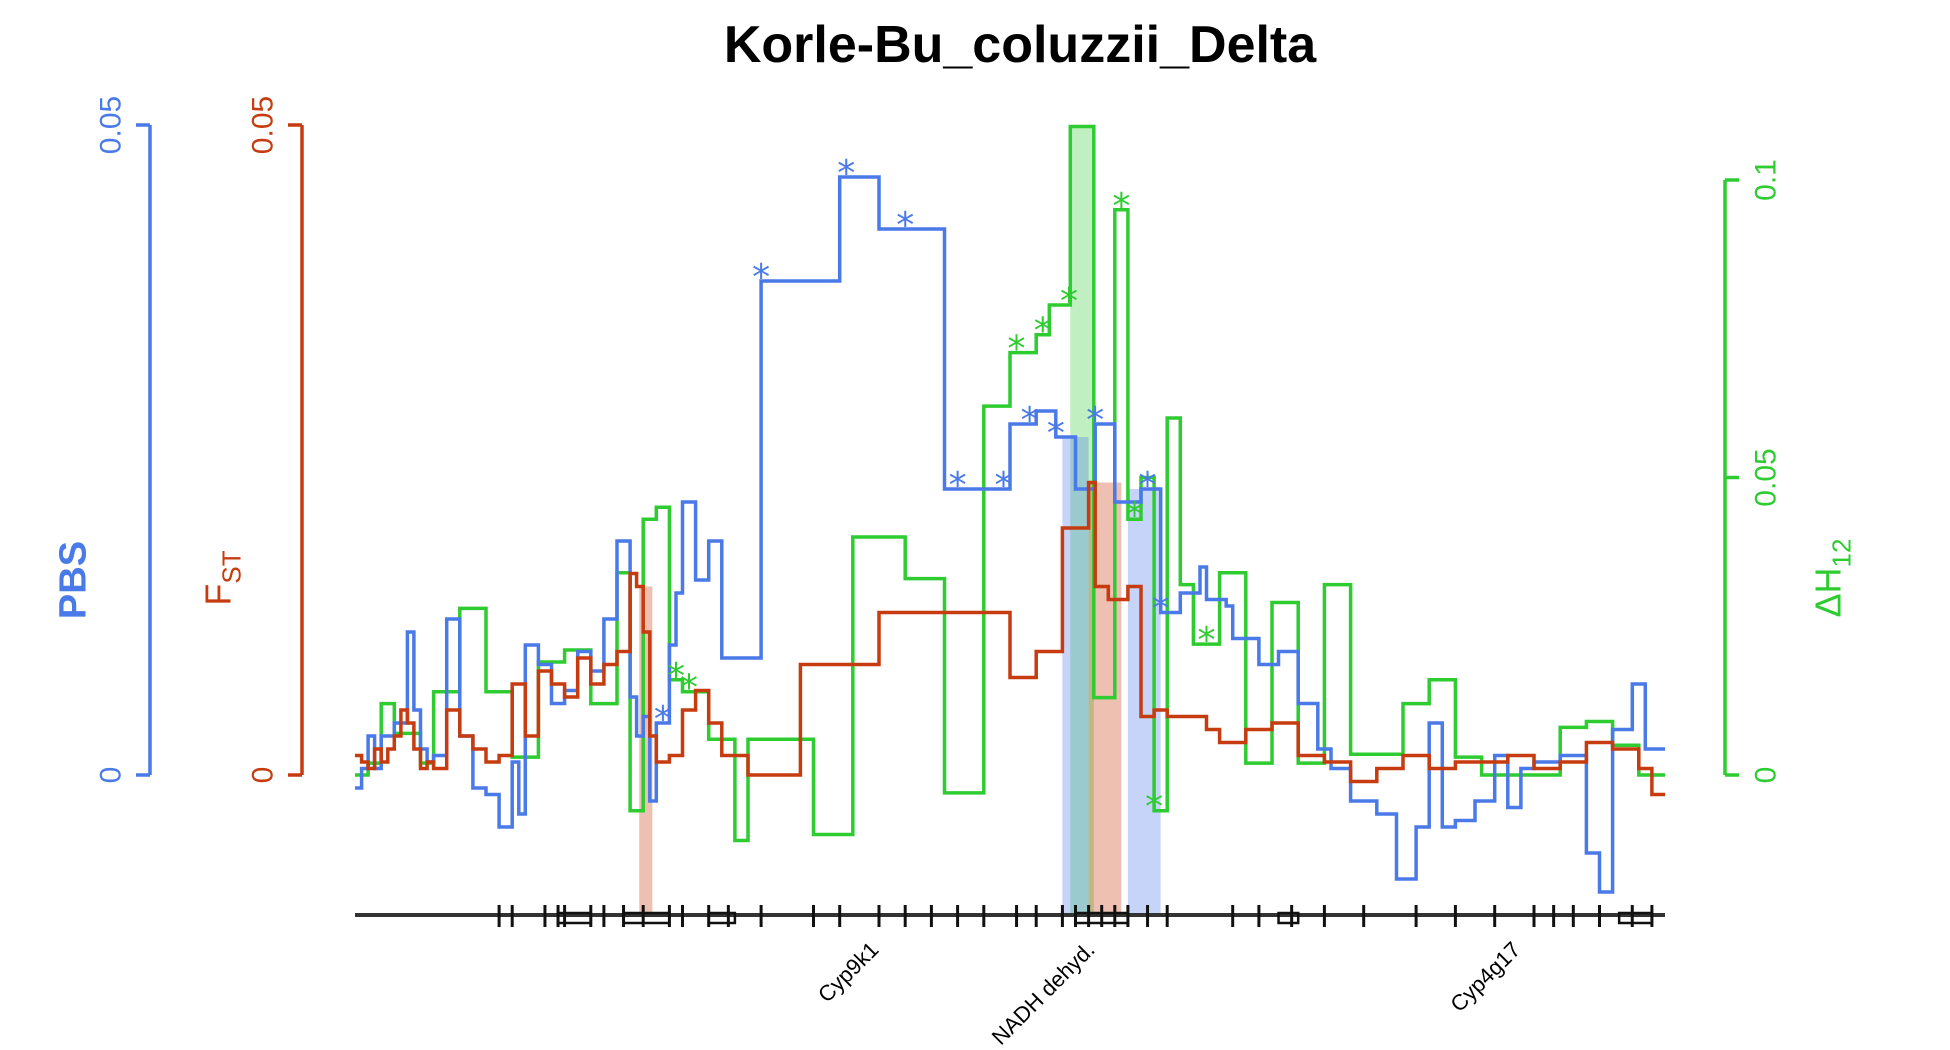 The height and width of the screenshot is (1050, 1950). I want to click on significance-star-h12-2: *, so click(1017, 349).